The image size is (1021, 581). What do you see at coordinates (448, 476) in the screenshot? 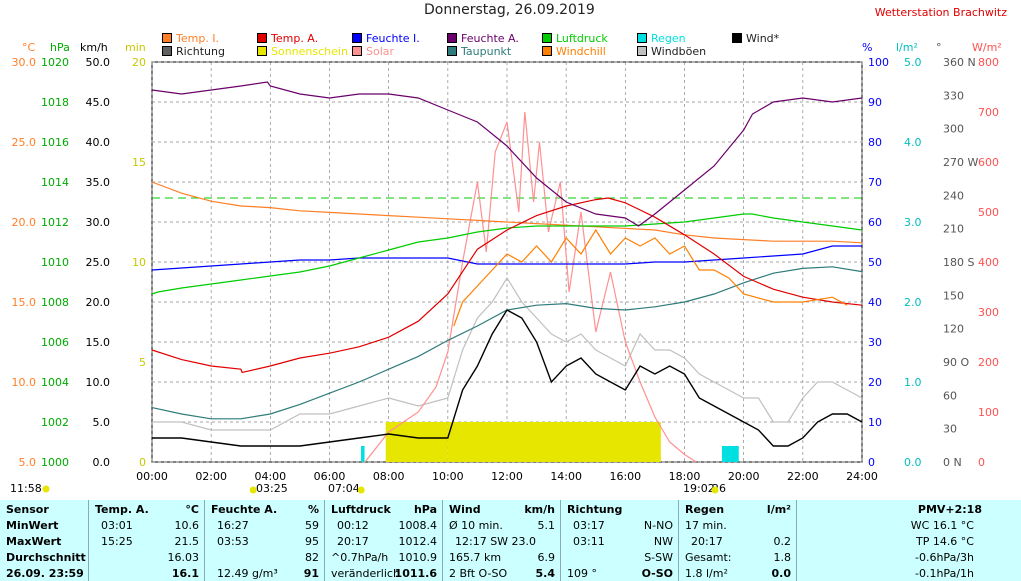
I see `x-tick-label: 10:00` at bounding box center [448, 476].